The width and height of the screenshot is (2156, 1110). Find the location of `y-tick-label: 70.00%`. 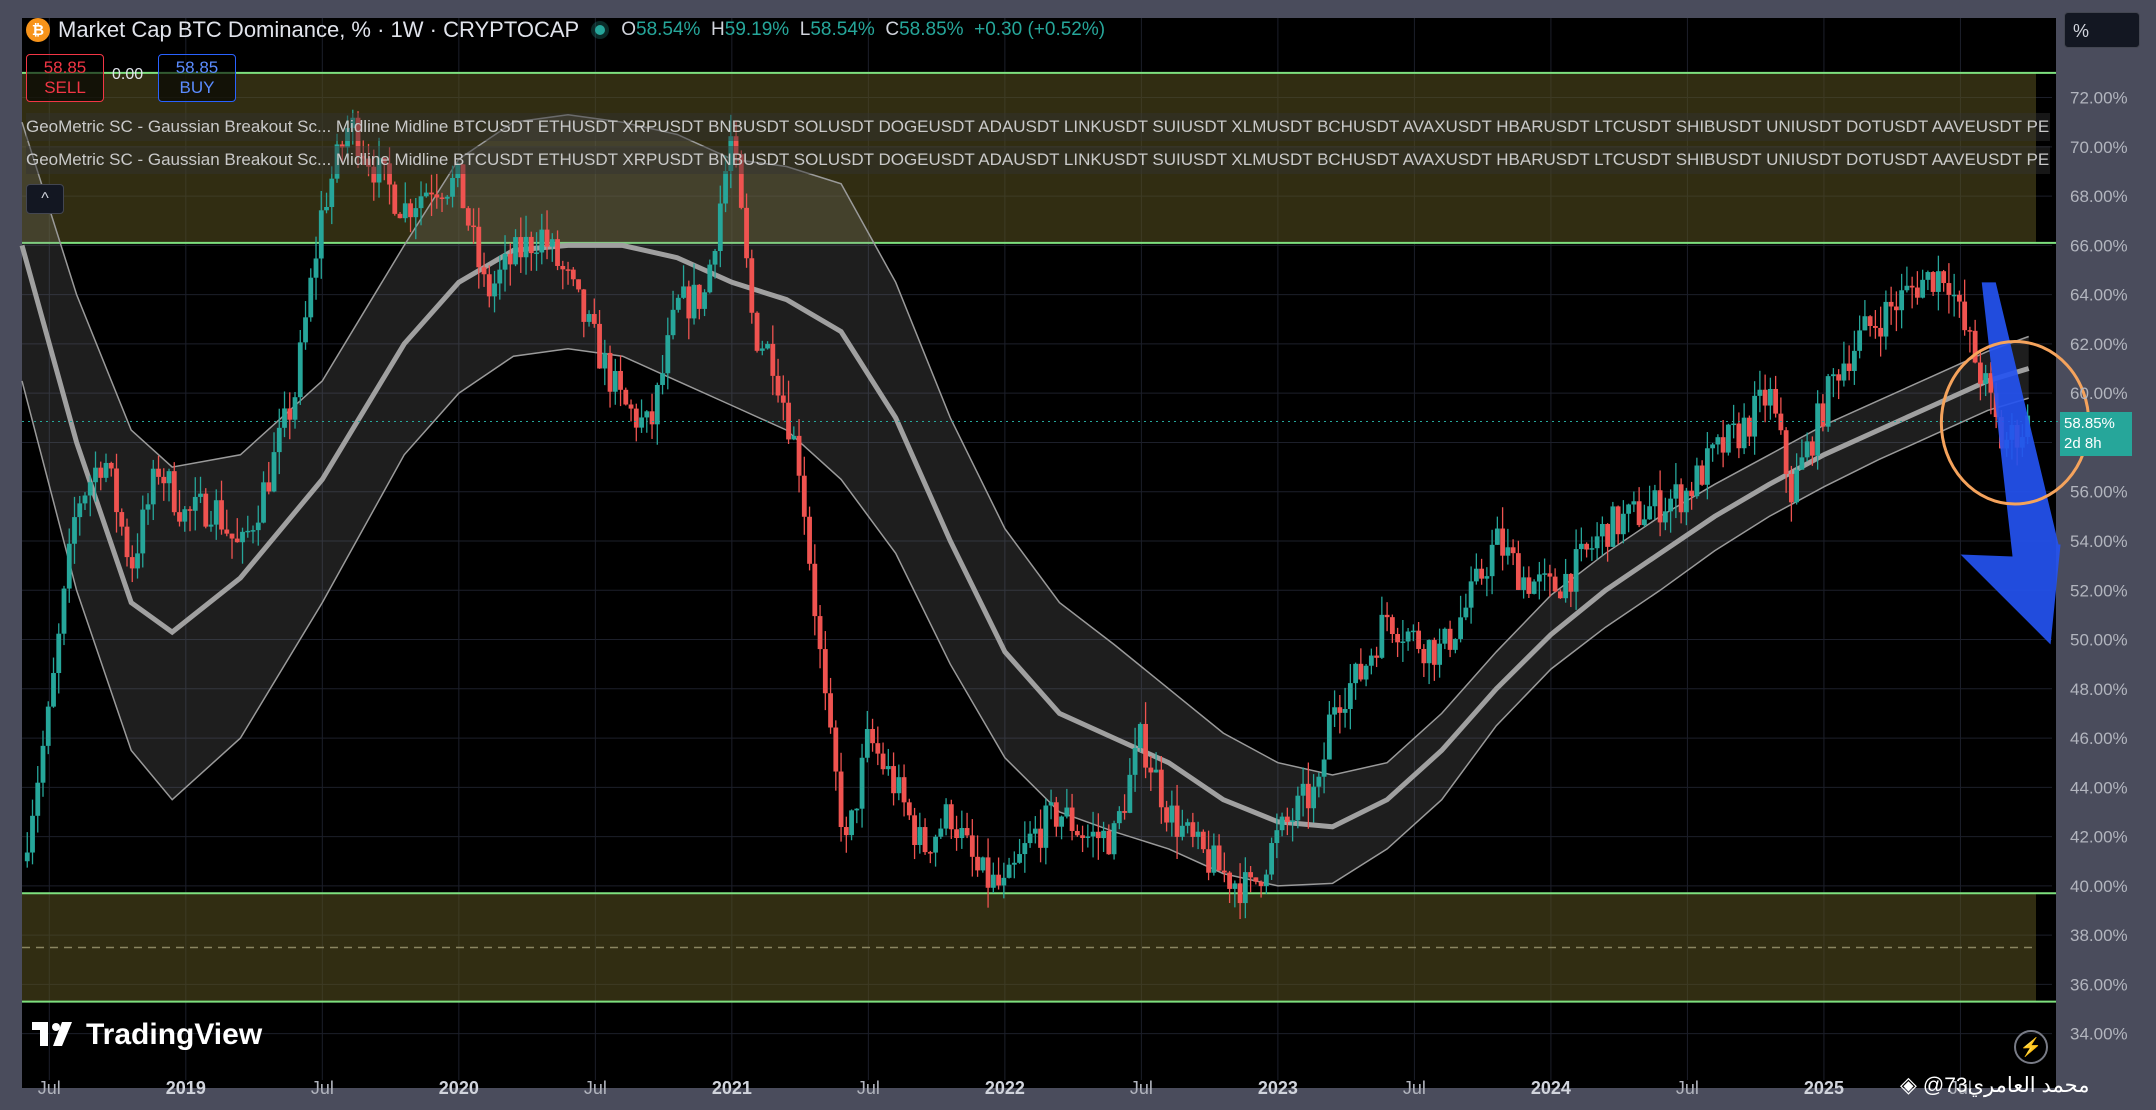

y-tick-label: 70.00% is located at coordinates (2099, 147).